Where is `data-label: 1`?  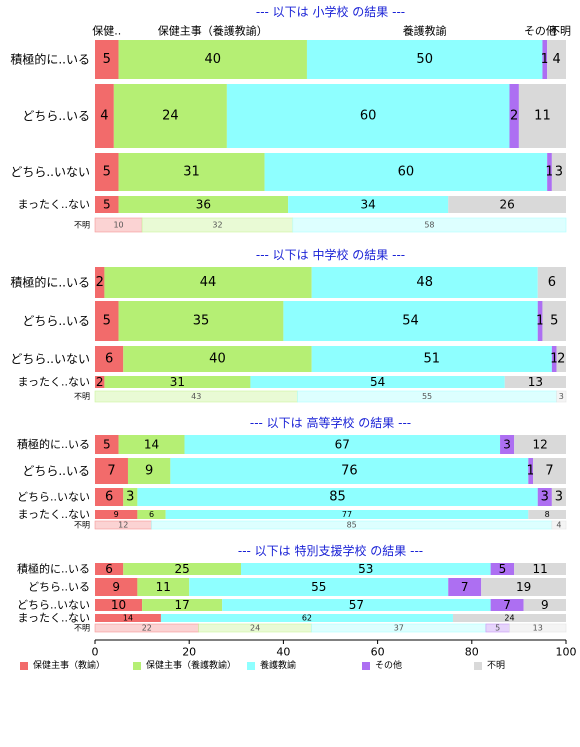 data-label: 1 is located at coordinates (545, 59).